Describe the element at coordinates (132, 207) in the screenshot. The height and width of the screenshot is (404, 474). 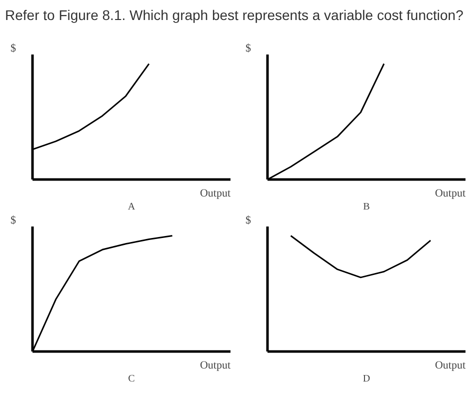
I see `text: A` at that location.